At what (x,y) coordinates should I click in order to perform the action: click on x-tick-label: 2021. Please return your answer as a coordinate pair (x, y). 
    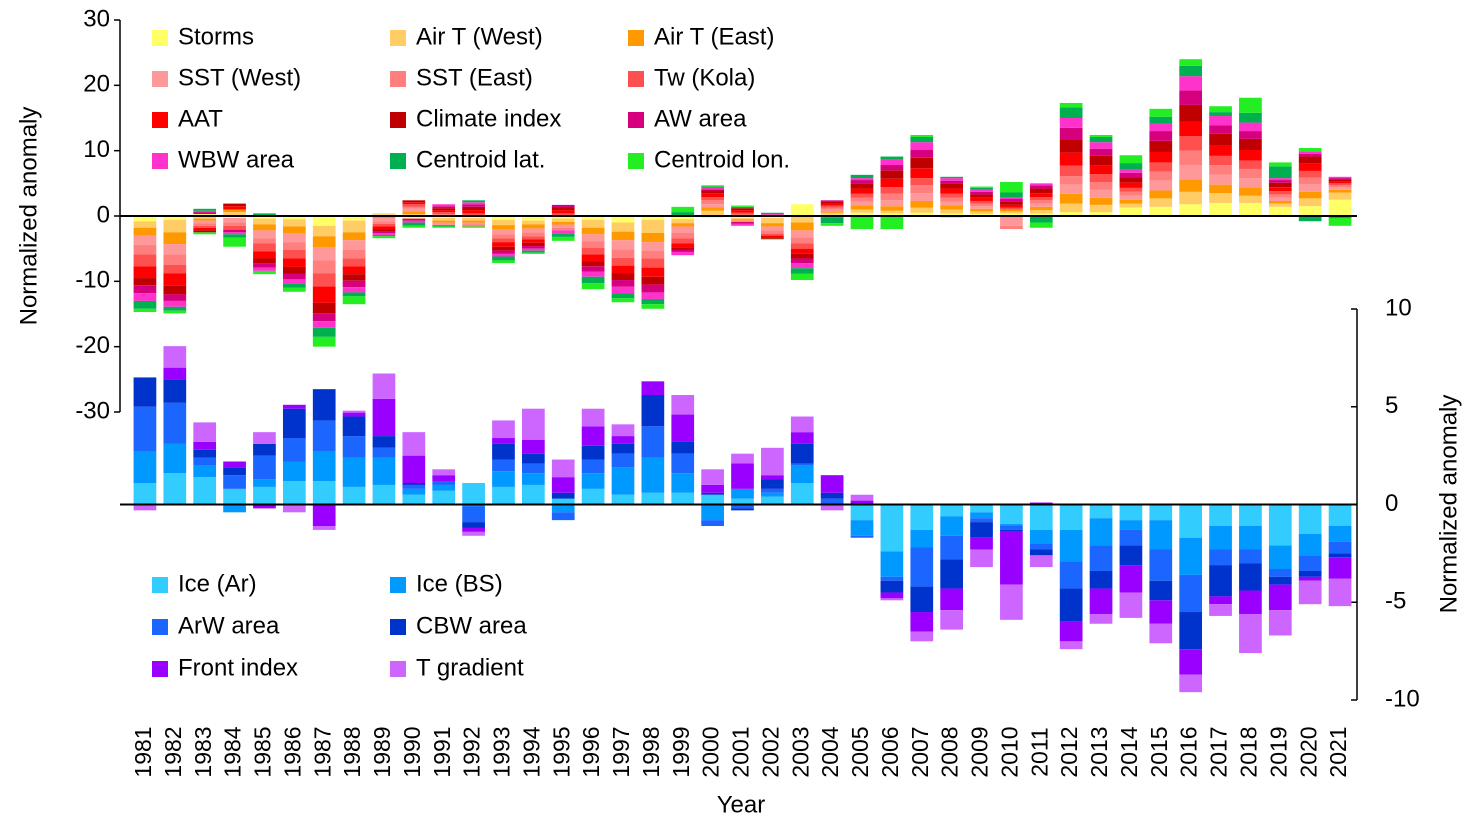
    Looking at the image, I should click on (1338, 751).